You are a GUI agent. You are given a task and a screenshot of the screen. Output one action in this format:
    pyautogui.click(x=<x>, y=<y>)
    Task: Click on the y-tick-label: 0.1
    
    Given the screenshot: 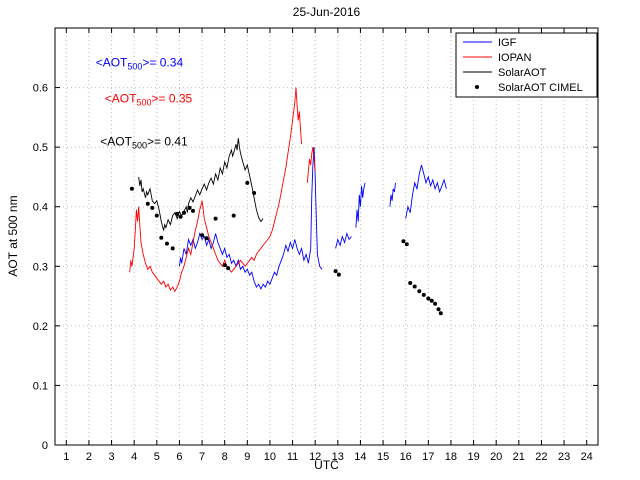 What is the action you would take?
    pyautogui.click(x=40, y=386)
    